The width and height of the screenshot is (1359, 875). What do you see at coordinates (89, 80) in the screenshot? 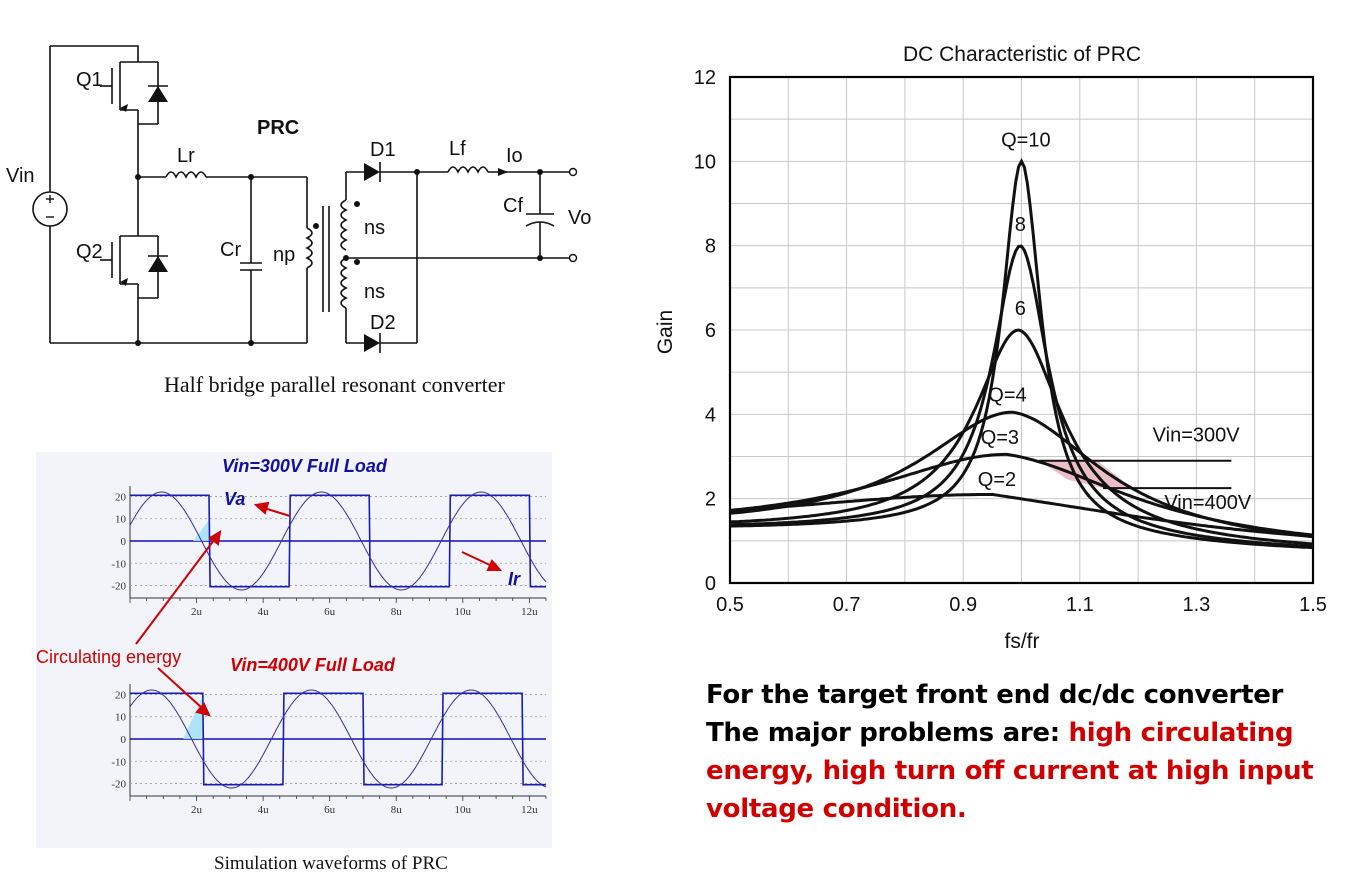
I see `label-q1: Q1` at bounding box center [89, 80].